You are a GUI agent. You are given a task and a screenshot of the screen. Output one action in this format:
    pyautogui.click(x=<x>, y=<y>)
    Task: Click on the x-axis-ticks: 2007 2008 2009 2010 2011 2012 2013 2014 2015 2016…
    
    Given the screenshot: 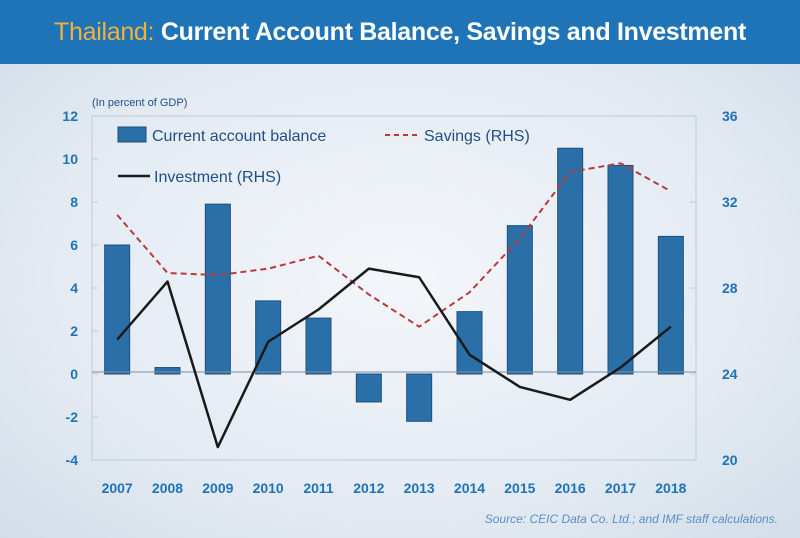 What is the action you would take?
    pyautogui.click(x=394, y=488)
    